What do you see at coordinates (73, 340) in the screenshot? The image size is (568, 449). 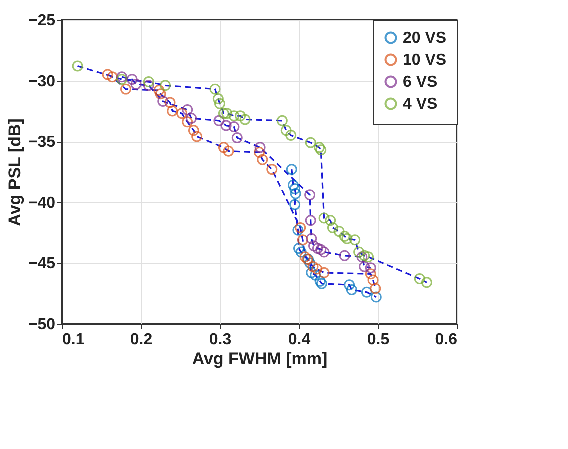 I see `x-tick-label: 0.1` at bounding box center [73, 340].